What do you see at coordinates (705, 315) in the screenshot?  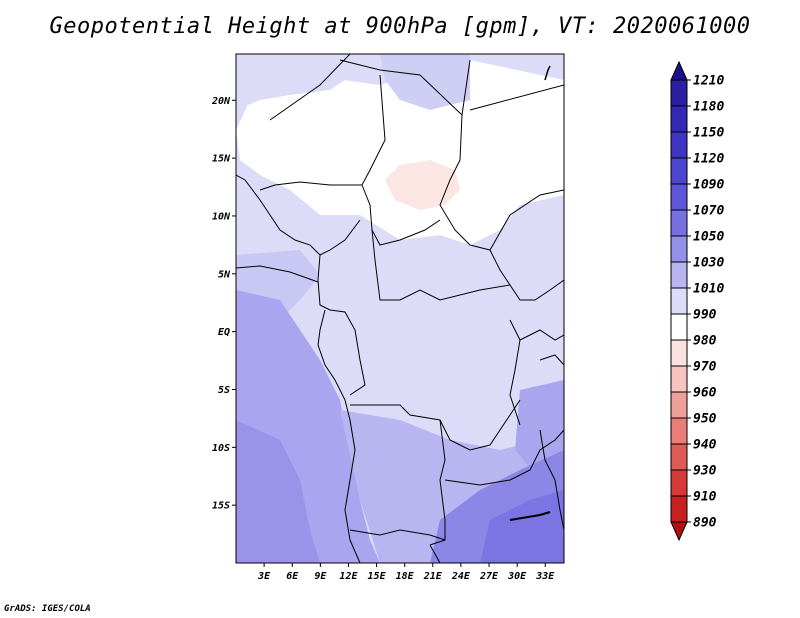 I see `colorbar-label: 990` at bounding box center [705, 315].